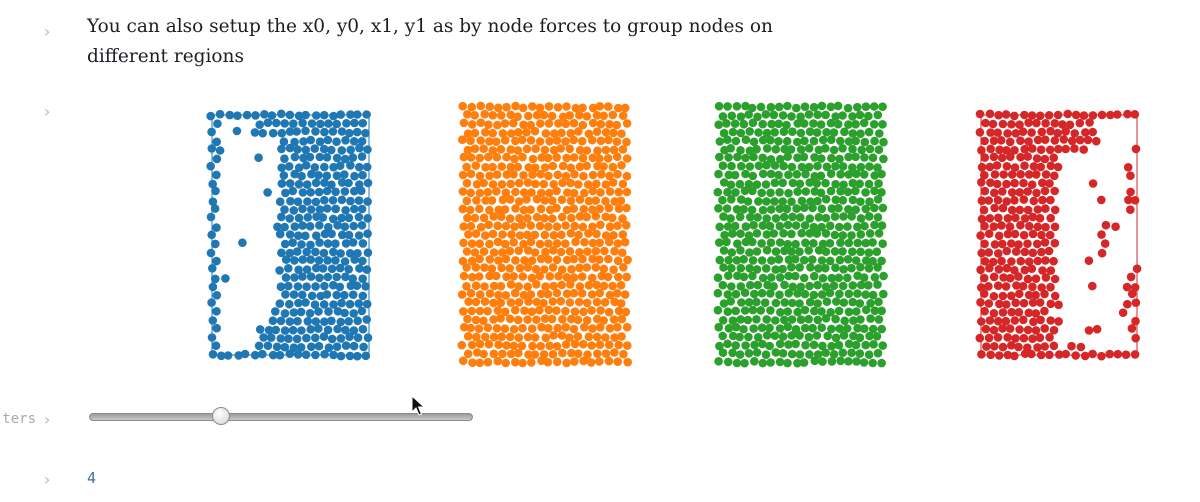 Image resolution: width=1200 pixels, height=502 pixels. What do you see at coordinates (221, 416) in the screenshot?
I see `slider-thumb` at bounding box center [221, 416].